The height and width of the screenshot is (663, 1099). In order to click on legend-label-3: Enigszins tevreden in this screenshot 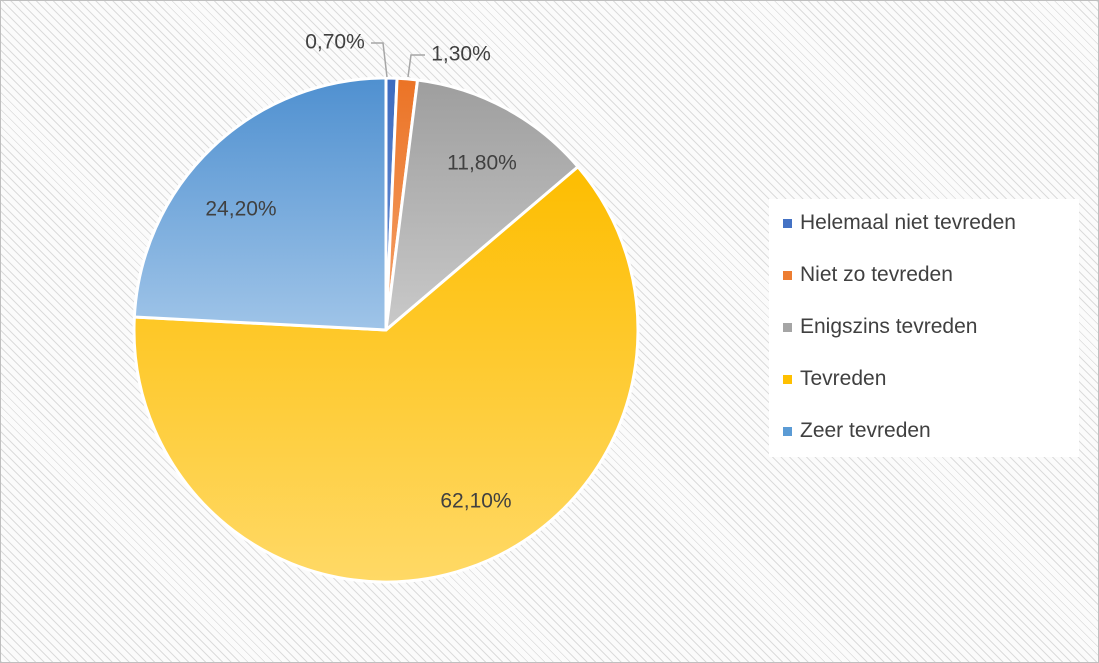, I will do `click(889, 326)`.